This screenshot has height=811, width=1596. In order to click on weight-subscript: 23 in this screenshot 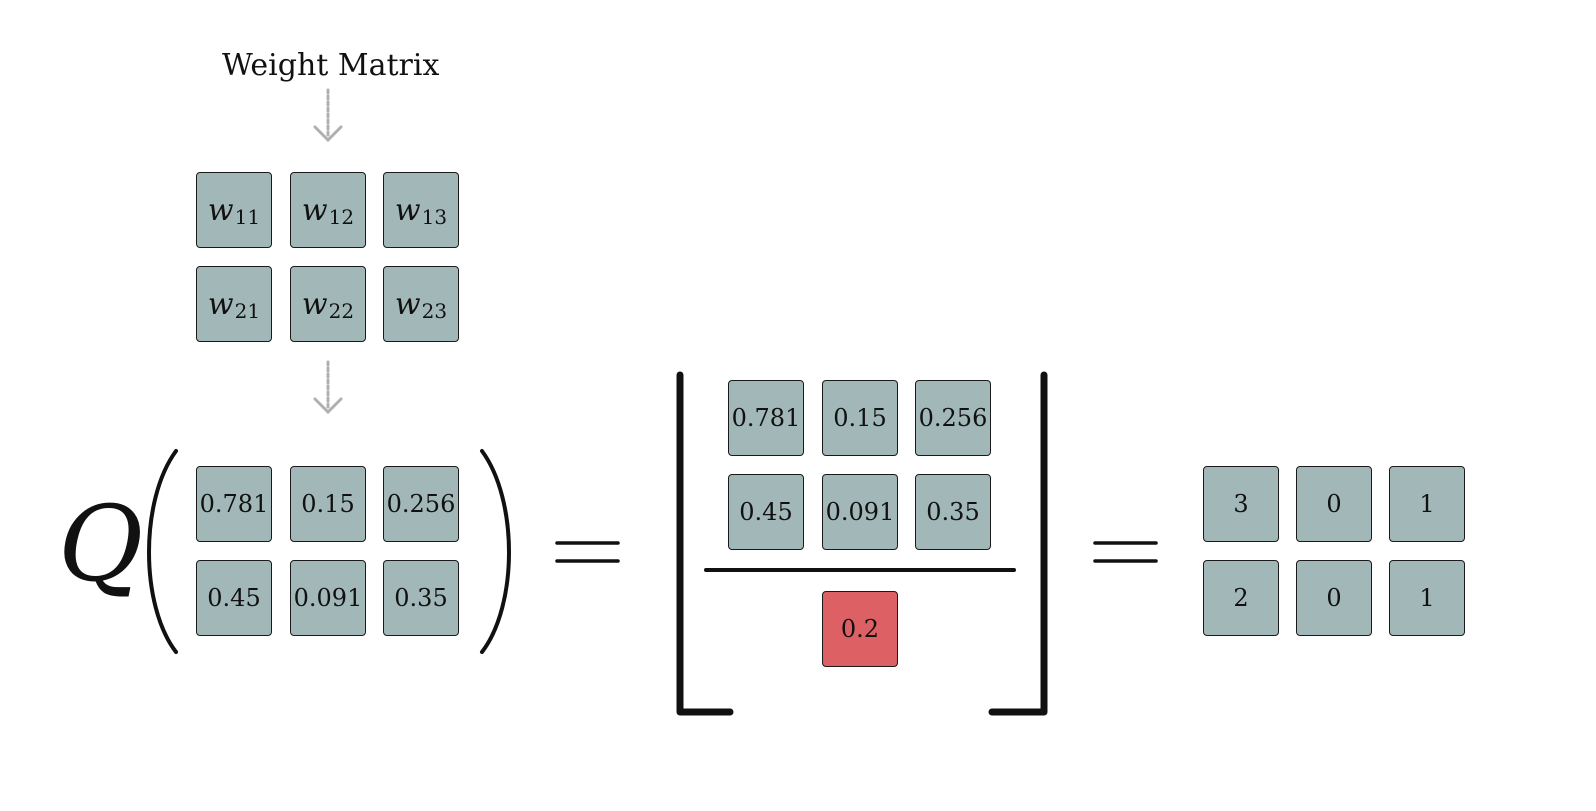, I will do `click(434, 311)`.